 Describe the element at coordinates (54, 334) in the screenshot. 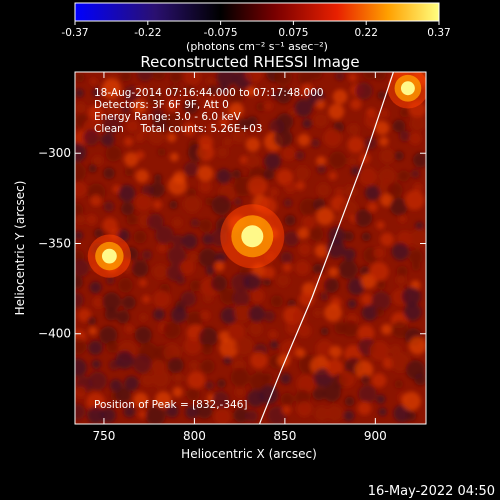

I see `y-tick-label: −400` at that location.